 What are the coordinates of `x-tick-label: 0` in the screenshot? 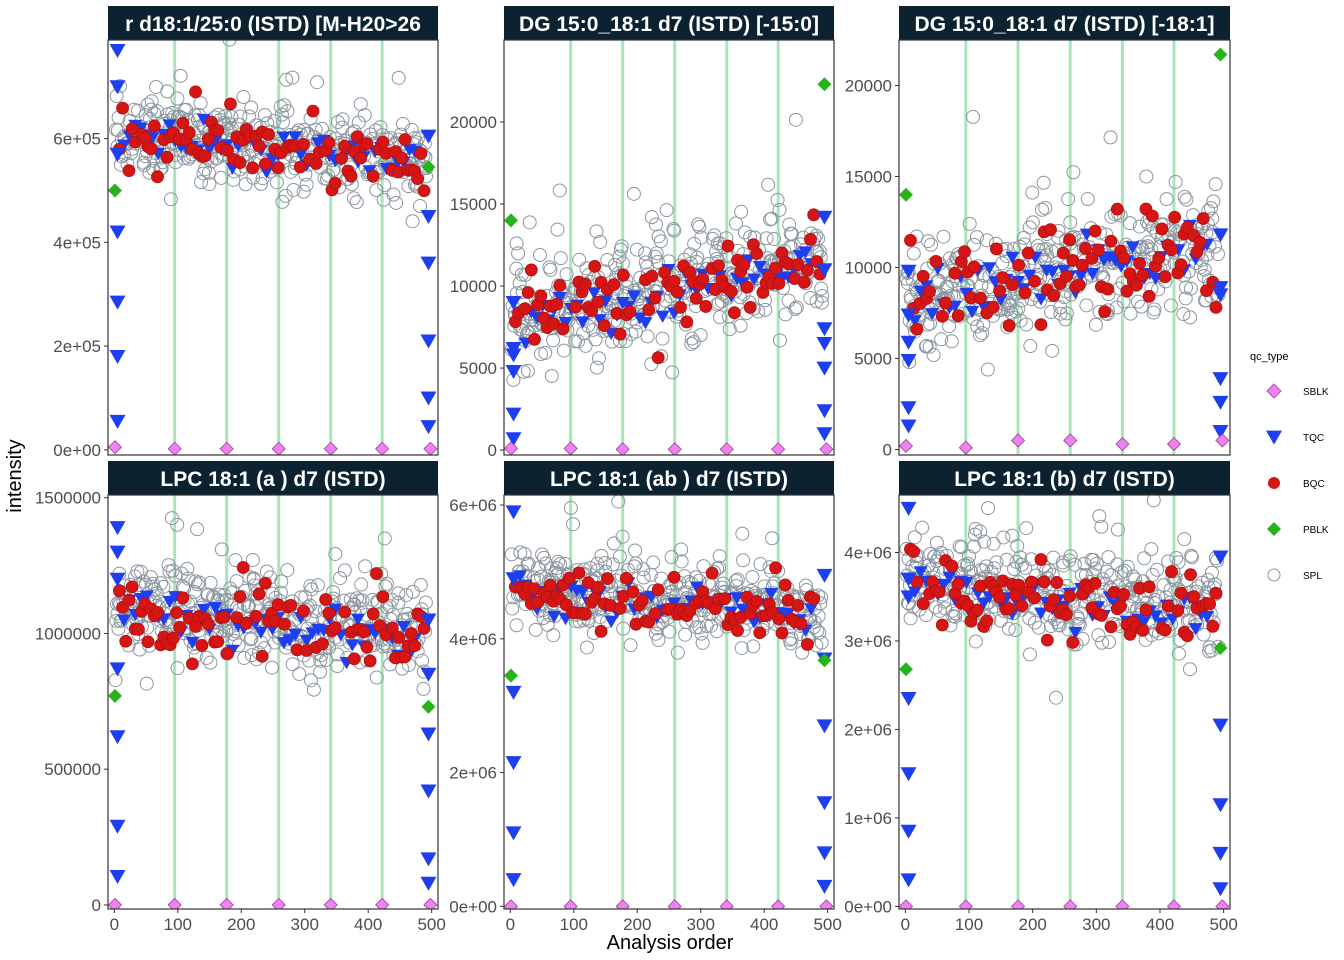 It's located at (114, 924).